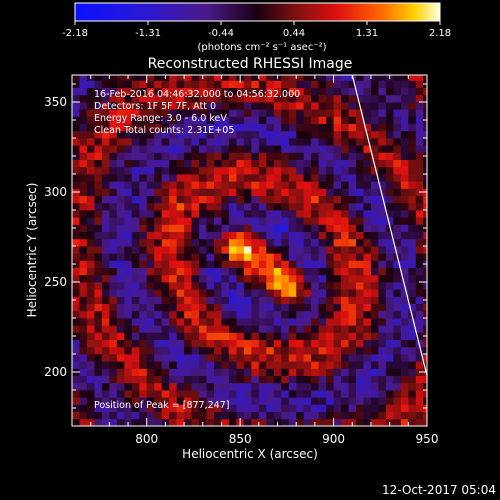 The height and width of the screenshot is (500, 500). I want to click on y-tick-label: 350, so click(55, 102).